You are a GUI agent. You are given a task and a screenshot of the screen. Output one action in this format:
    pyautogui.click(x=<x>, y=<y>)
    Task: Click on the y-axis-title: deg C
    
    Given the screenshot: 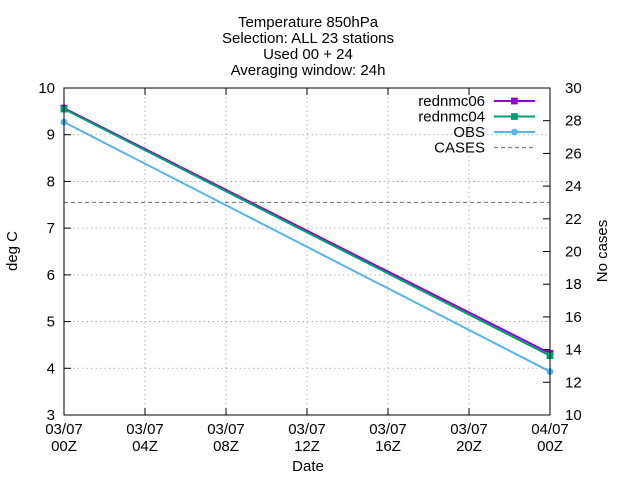 What is the action you would take?
    pyautogui.click(x=12, y=251)
    